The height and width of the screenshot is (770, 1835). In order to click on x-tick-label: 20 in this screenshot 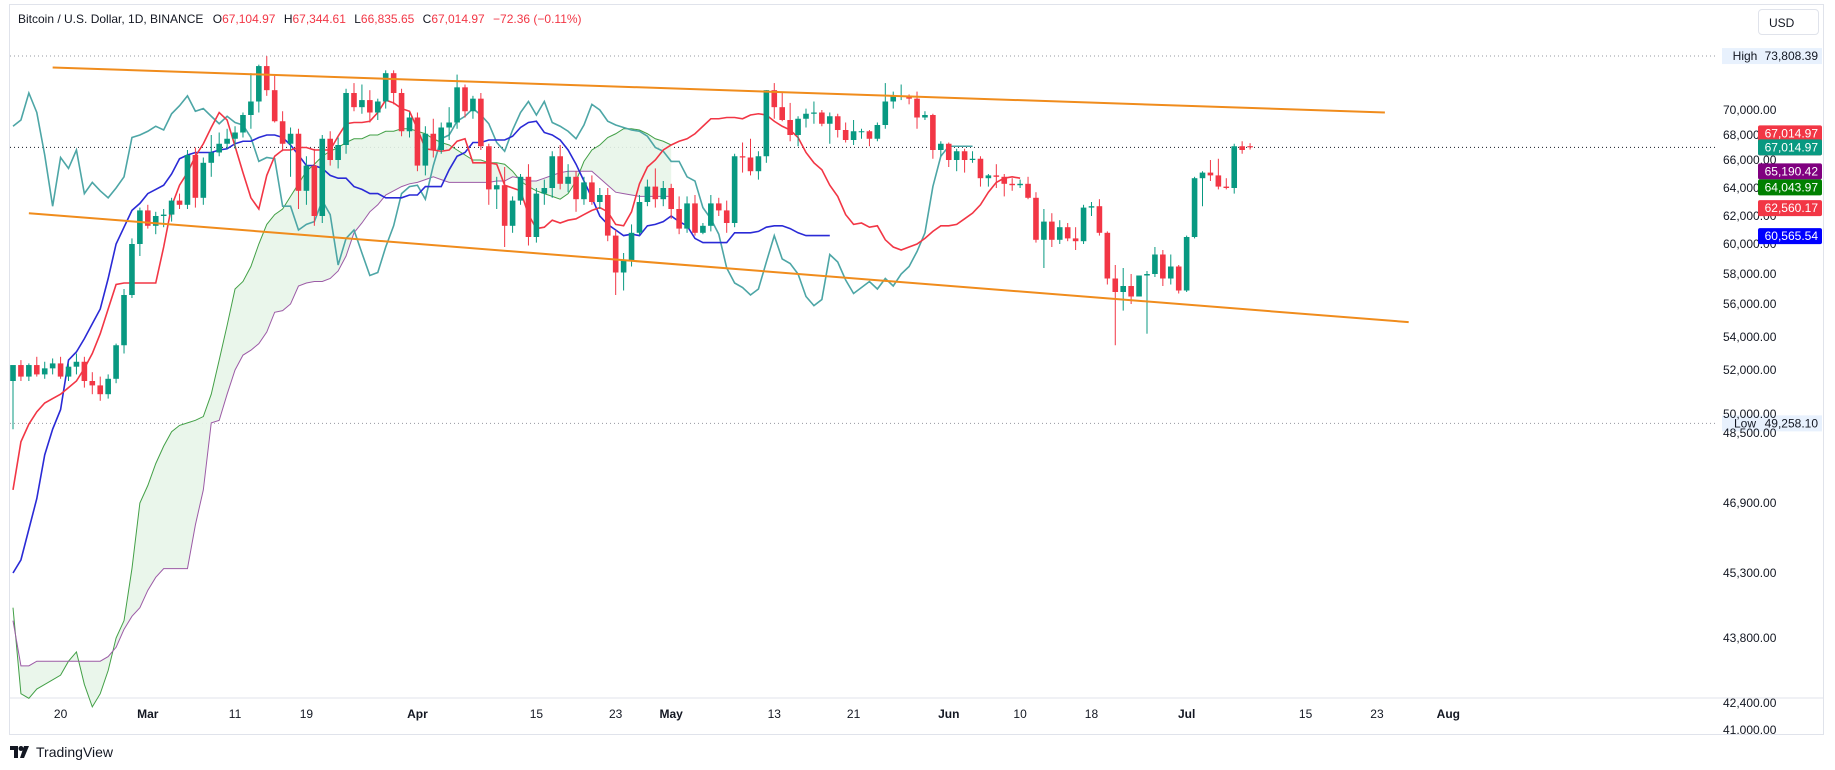, I will do `click(61, 714)`.